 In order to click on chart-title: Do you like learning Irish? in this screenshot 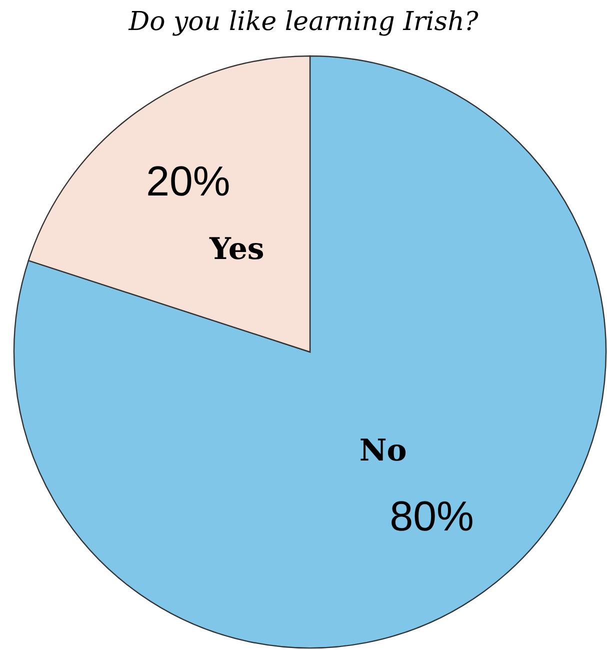, I will do `click(304, 22)`.